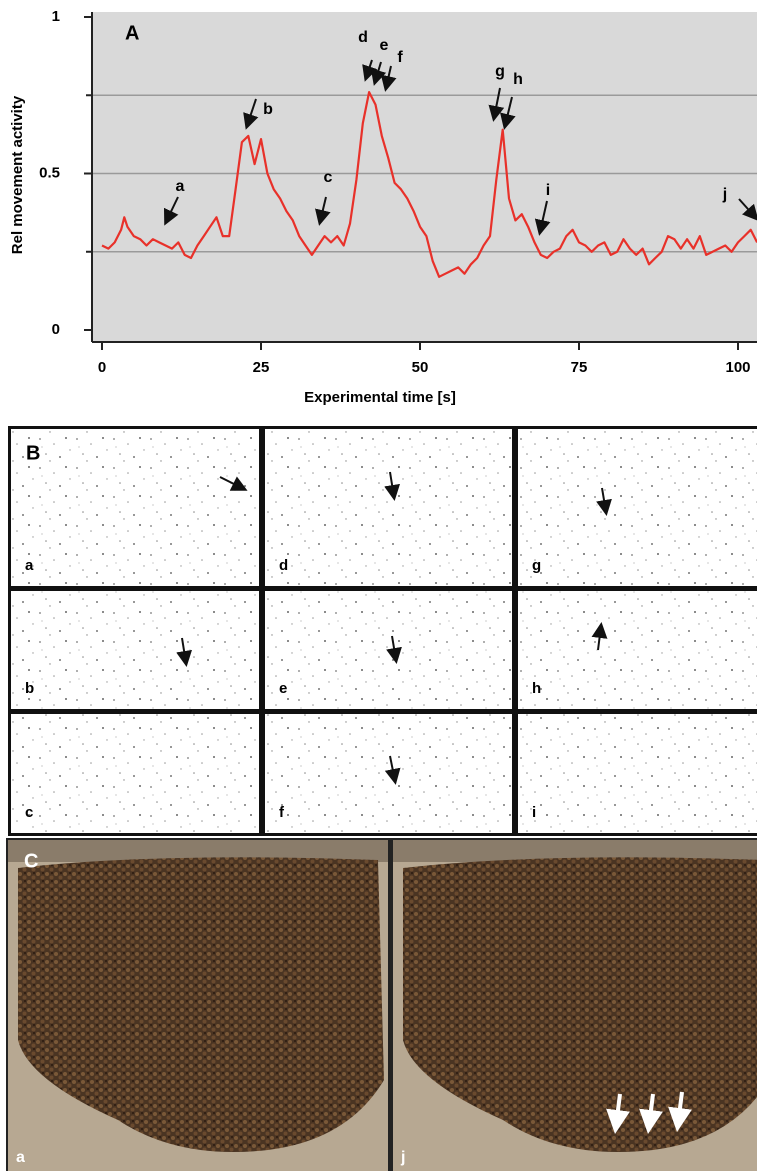 The width and height of the screenshot is (757, 1176). Describe the element at coordinates (56, 16) in the screenshot. I see `y-tick-label: 1` at that location.